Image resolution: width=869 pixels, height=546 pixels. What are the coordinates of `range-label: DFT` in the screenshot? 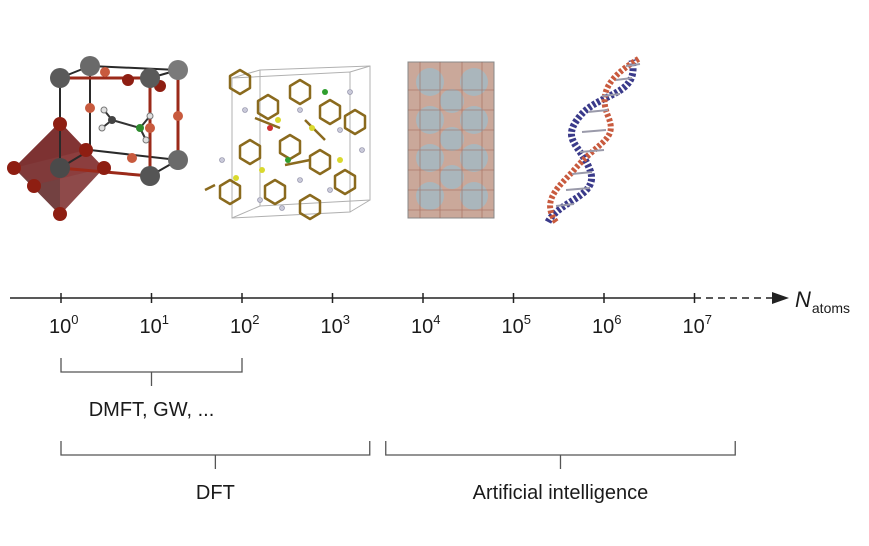 It's located at (215, 493).